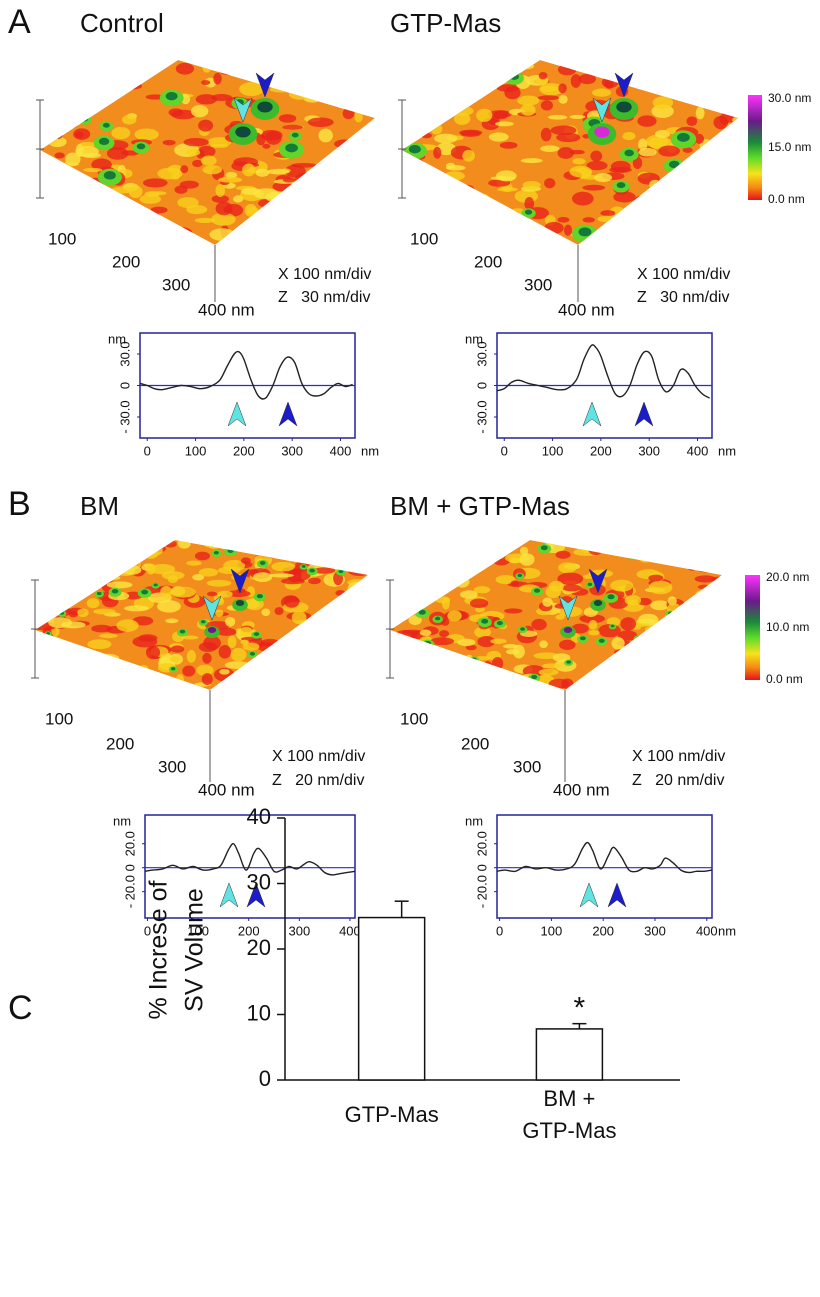 This screenshot has height=1297, width=820. Describe the element at coordinates (499, 930) in the screenshot. I see `x-tick-label: 0` at that location.